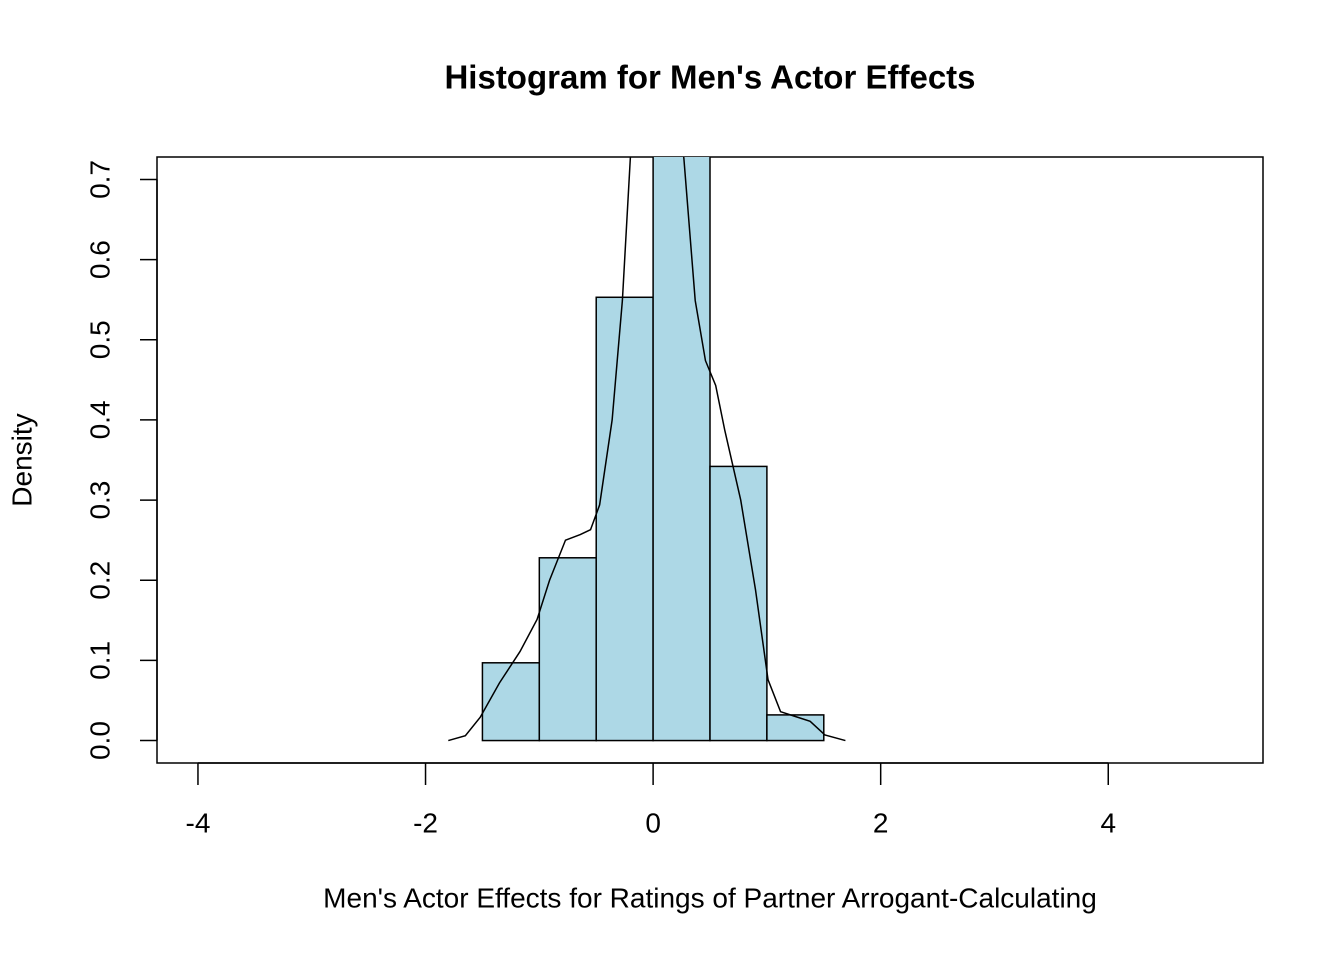 This screenshot has width=1344, height=960. Describe the element at coordinates (21, 459) in the screenshot. I see `y-axis-label: Density` at that location.